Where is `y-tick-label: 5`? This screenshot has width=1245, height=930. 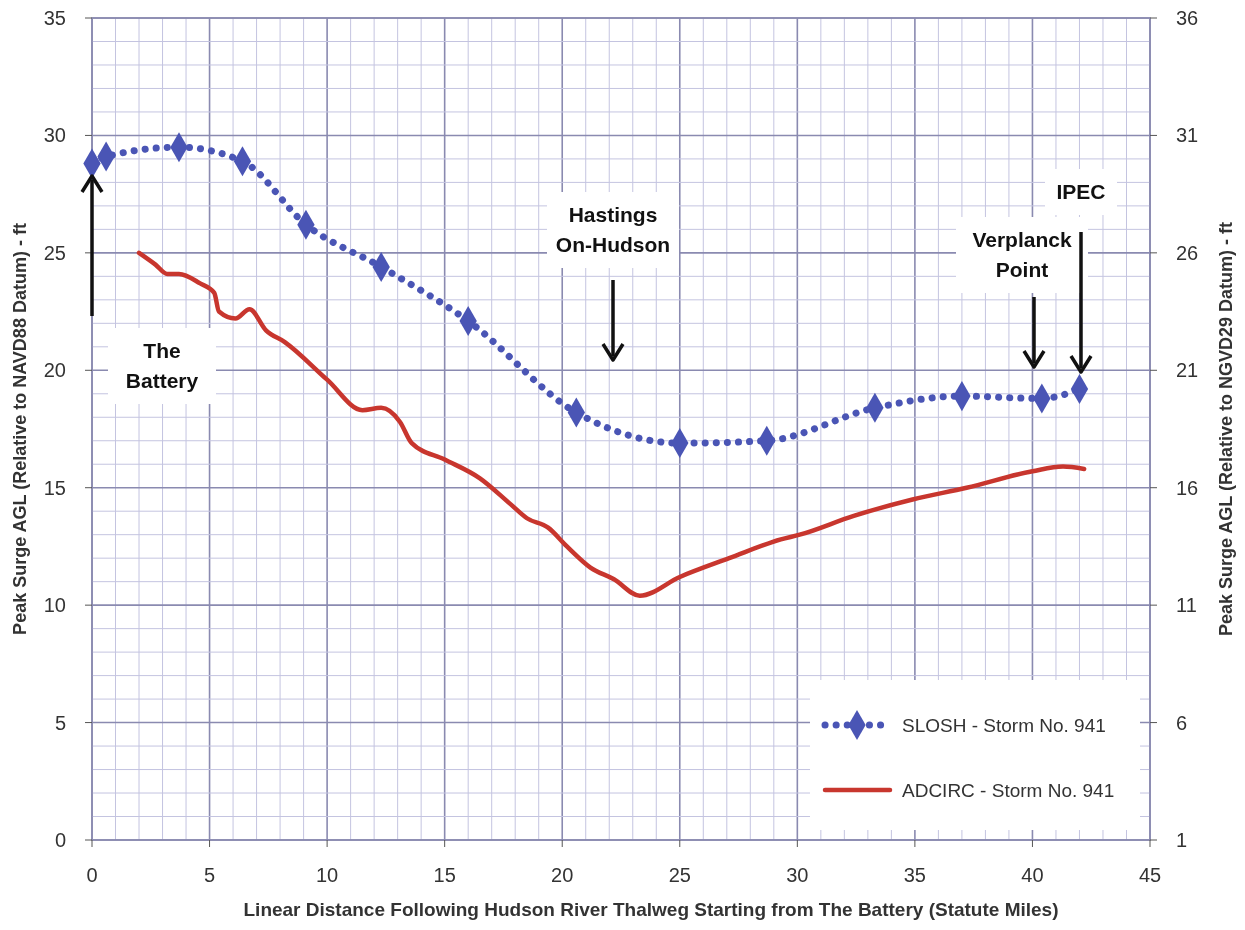 y-tick-label: 5 is located at coordinates (60, 722).